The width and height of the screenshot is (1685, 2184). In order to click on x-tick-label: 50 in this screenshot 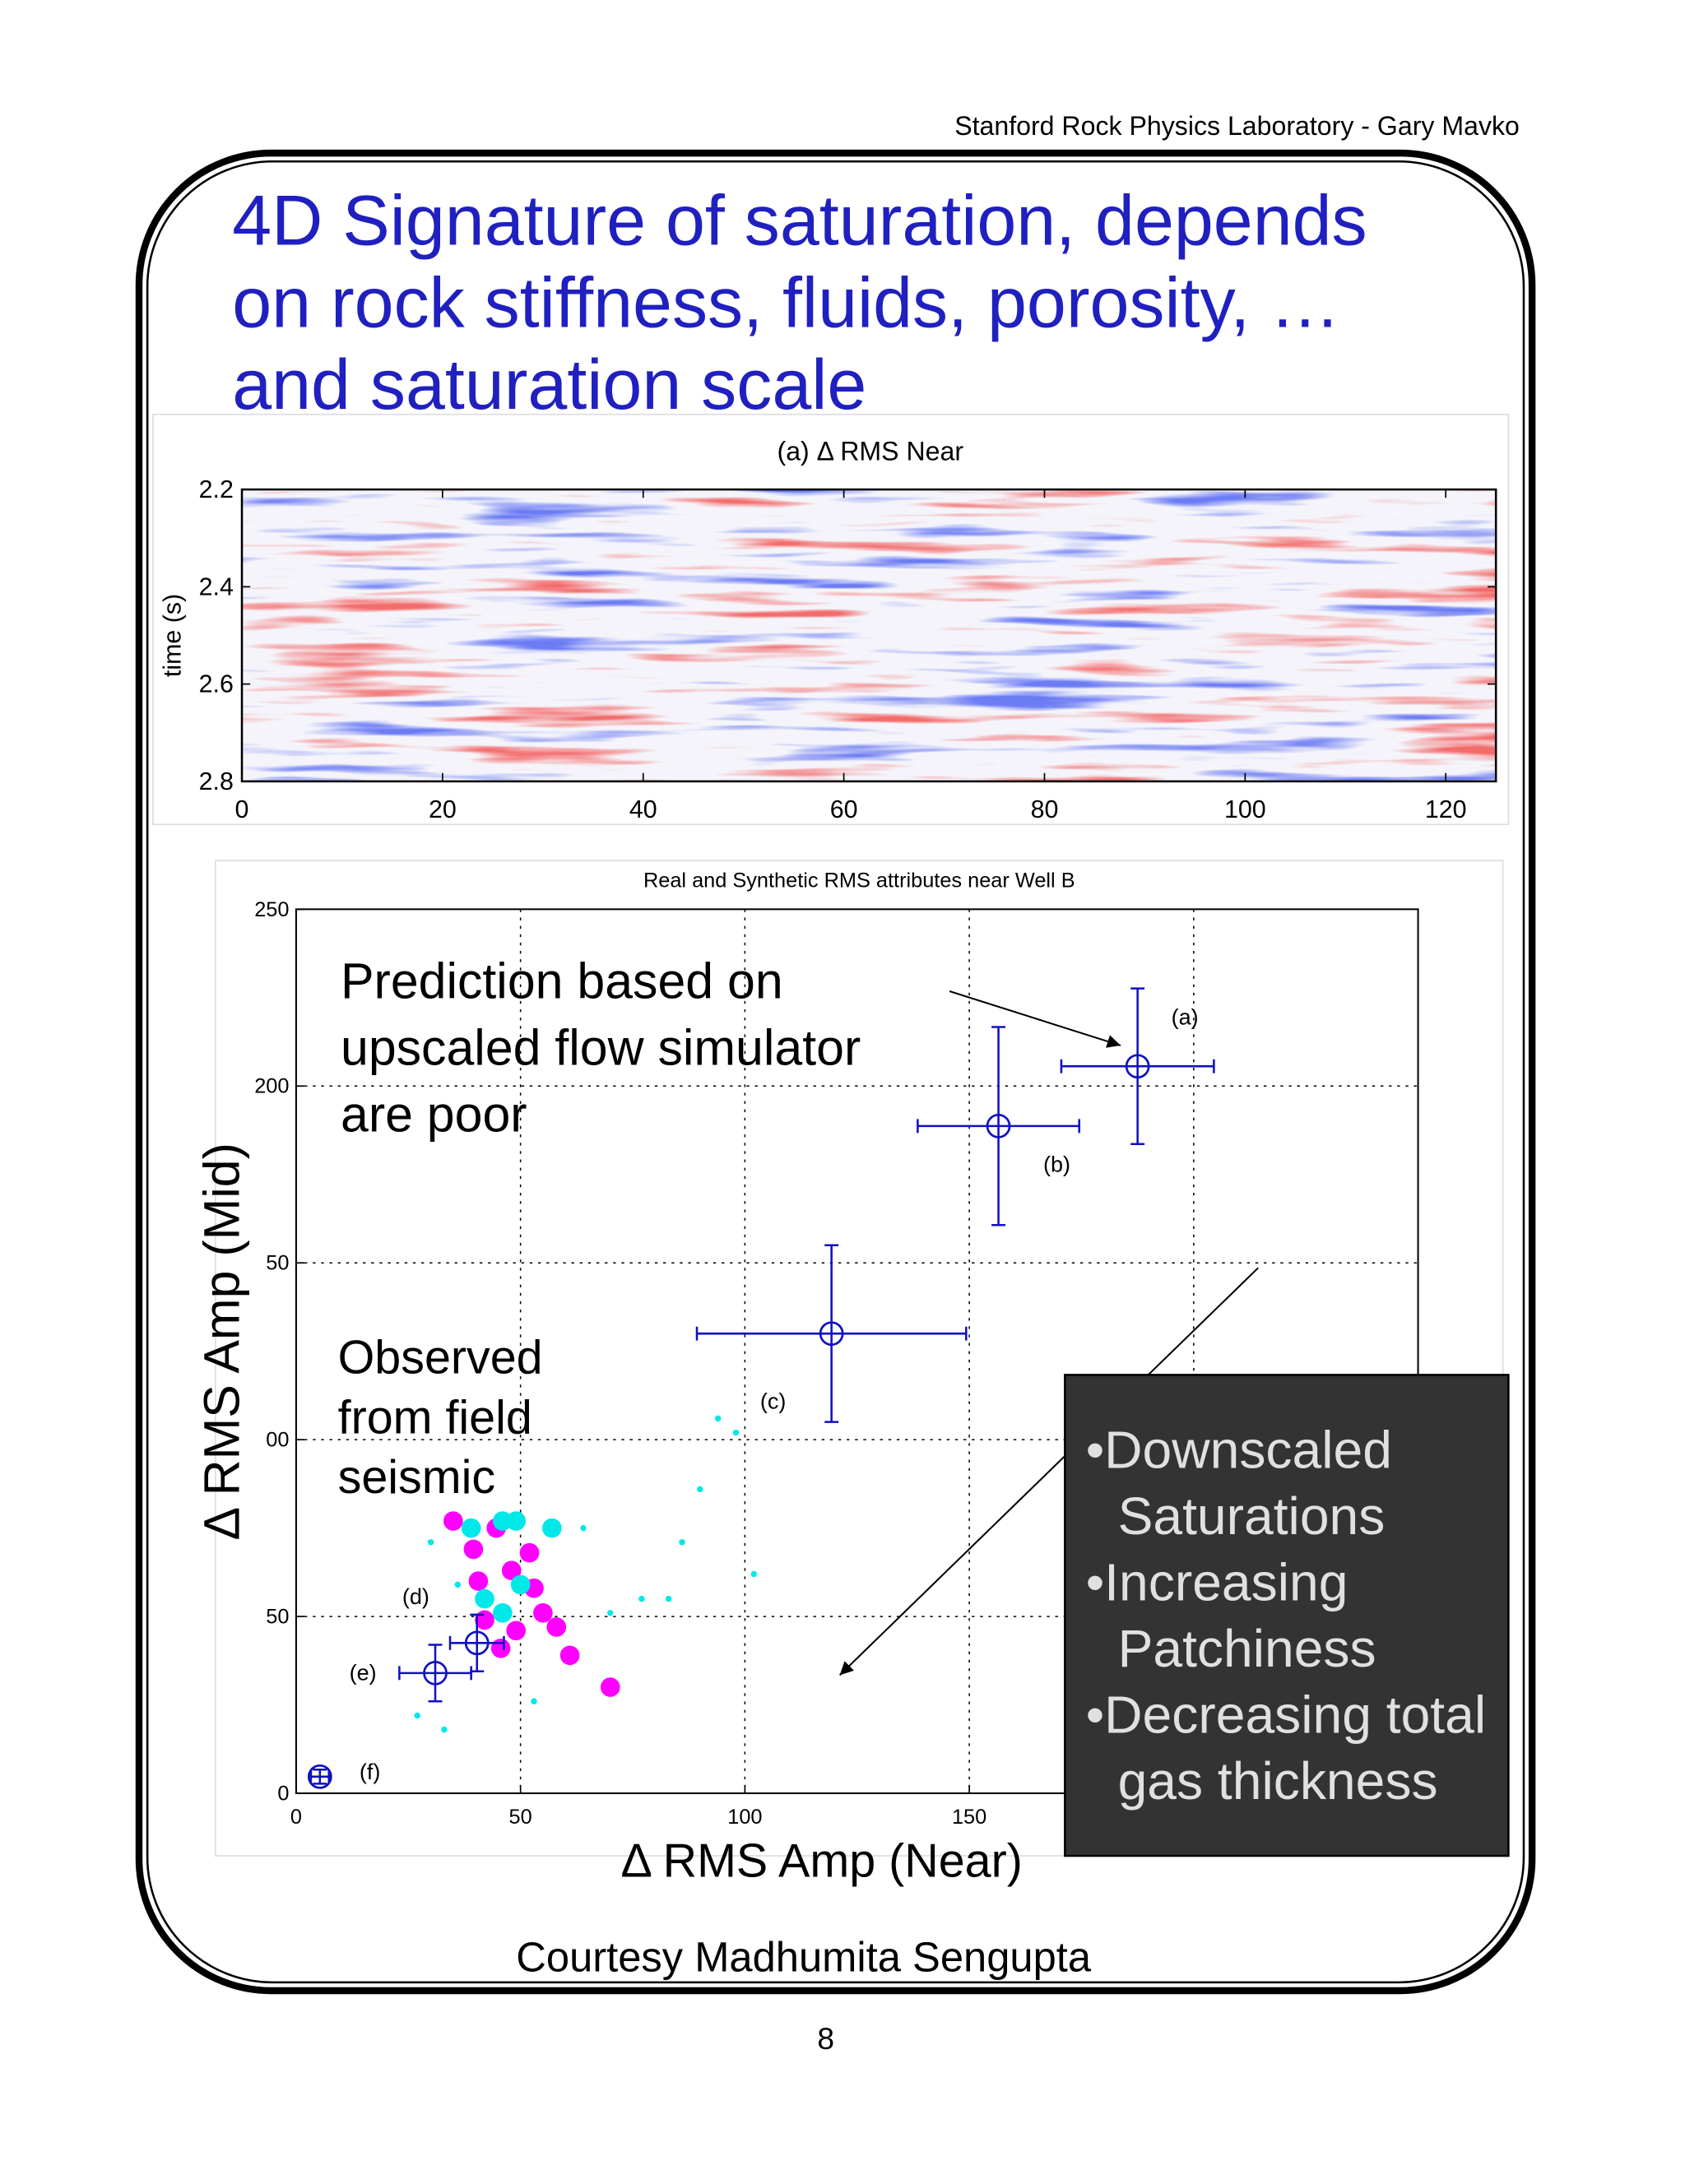, I will do `click(520, 1817)`.